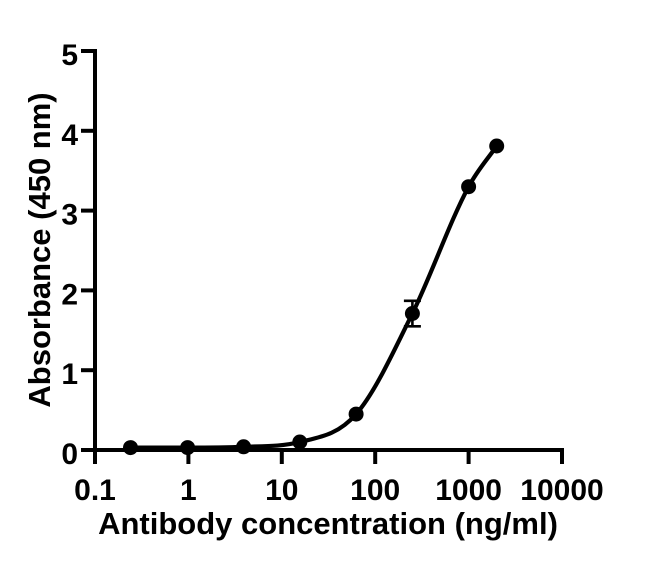  I want to click on x-tick-label: 0.1, so click(95, 490).